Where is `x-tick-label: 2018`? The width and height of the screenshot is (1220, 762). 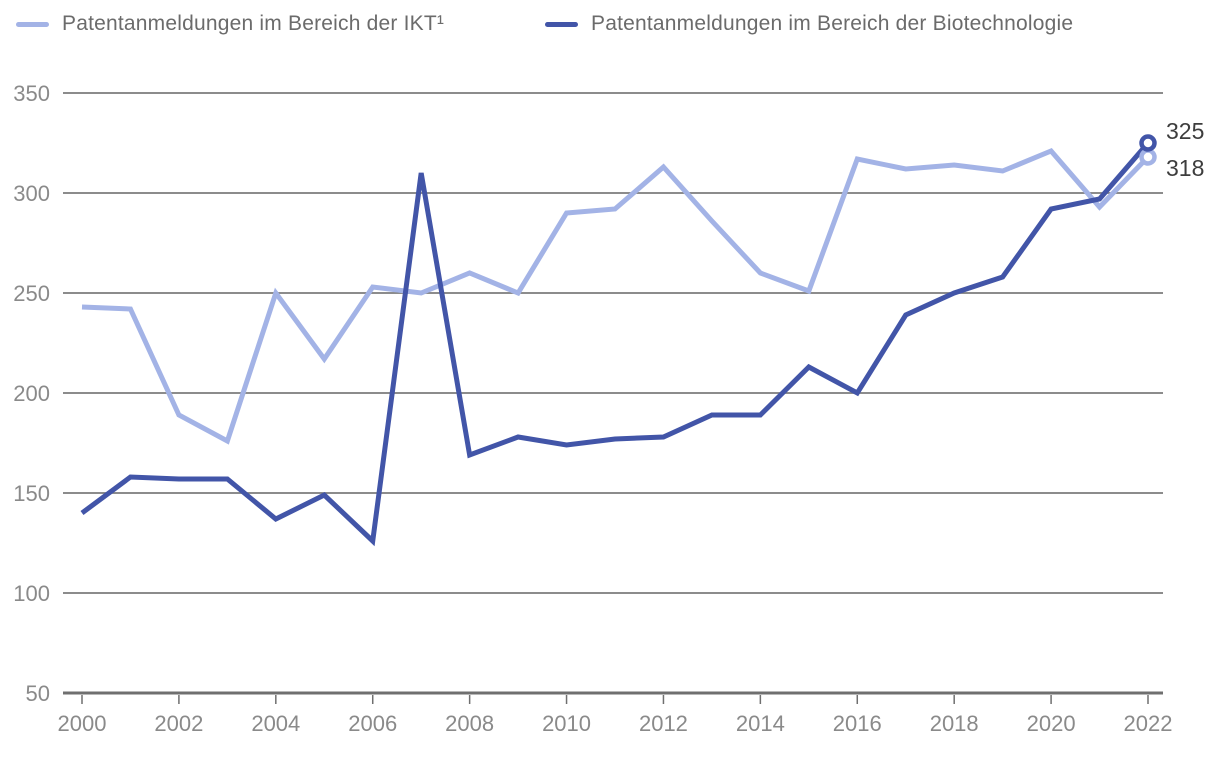 x-tick-label: 2018 is located at coordinates (954, 723).